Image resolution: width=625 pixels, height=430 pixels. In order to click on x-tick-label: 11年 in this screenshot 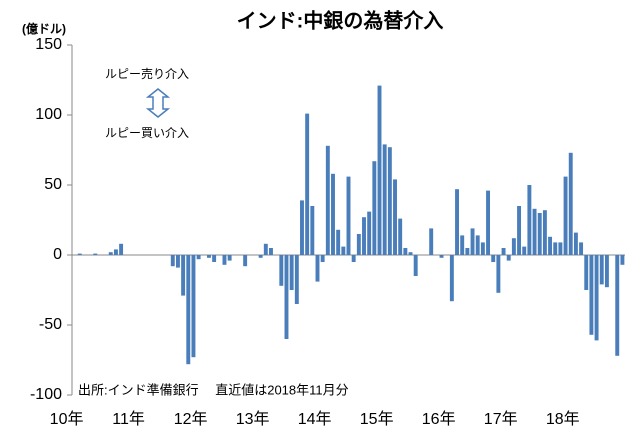, I will do `click(128, 419)`.